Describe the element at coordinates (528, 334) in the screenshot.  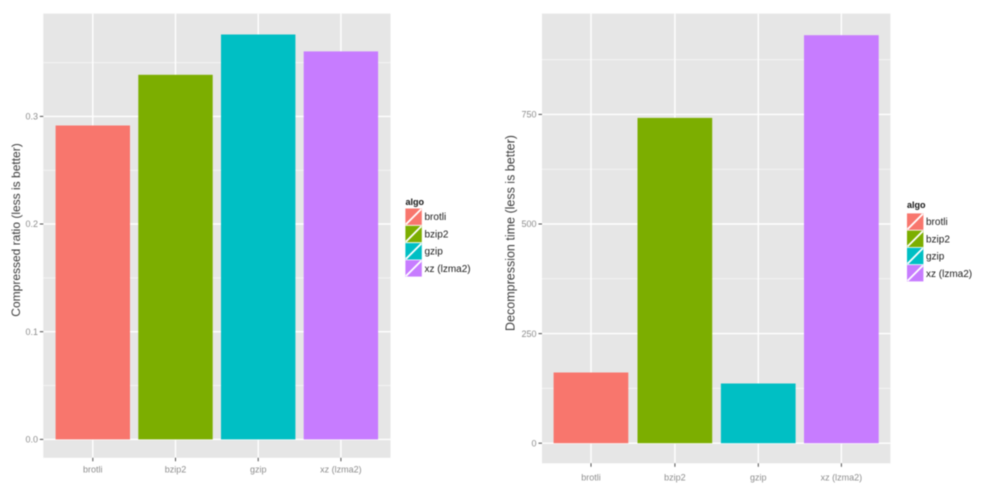
I see `svg-text: 250` at that location.